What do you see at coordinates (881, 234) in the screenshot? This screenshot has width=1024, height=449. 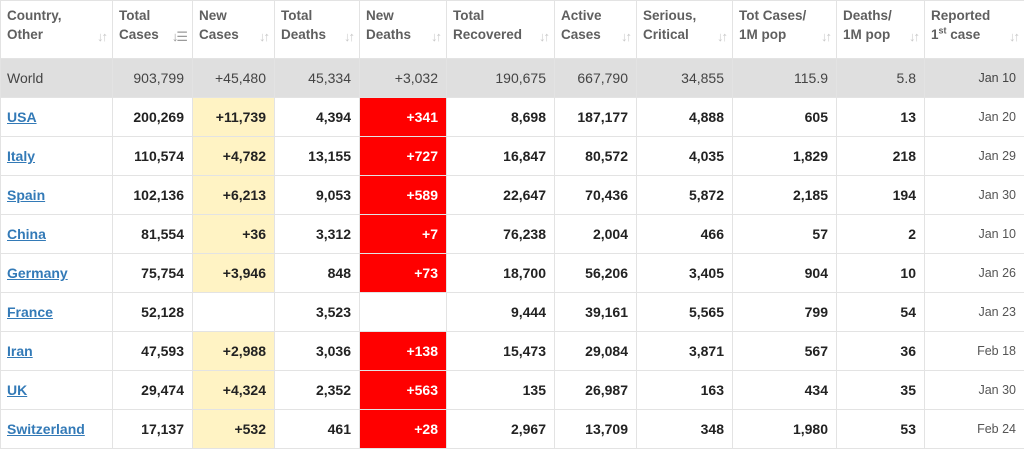 I see `deaths-per-1m: 2` at bounding box center [881, 234].